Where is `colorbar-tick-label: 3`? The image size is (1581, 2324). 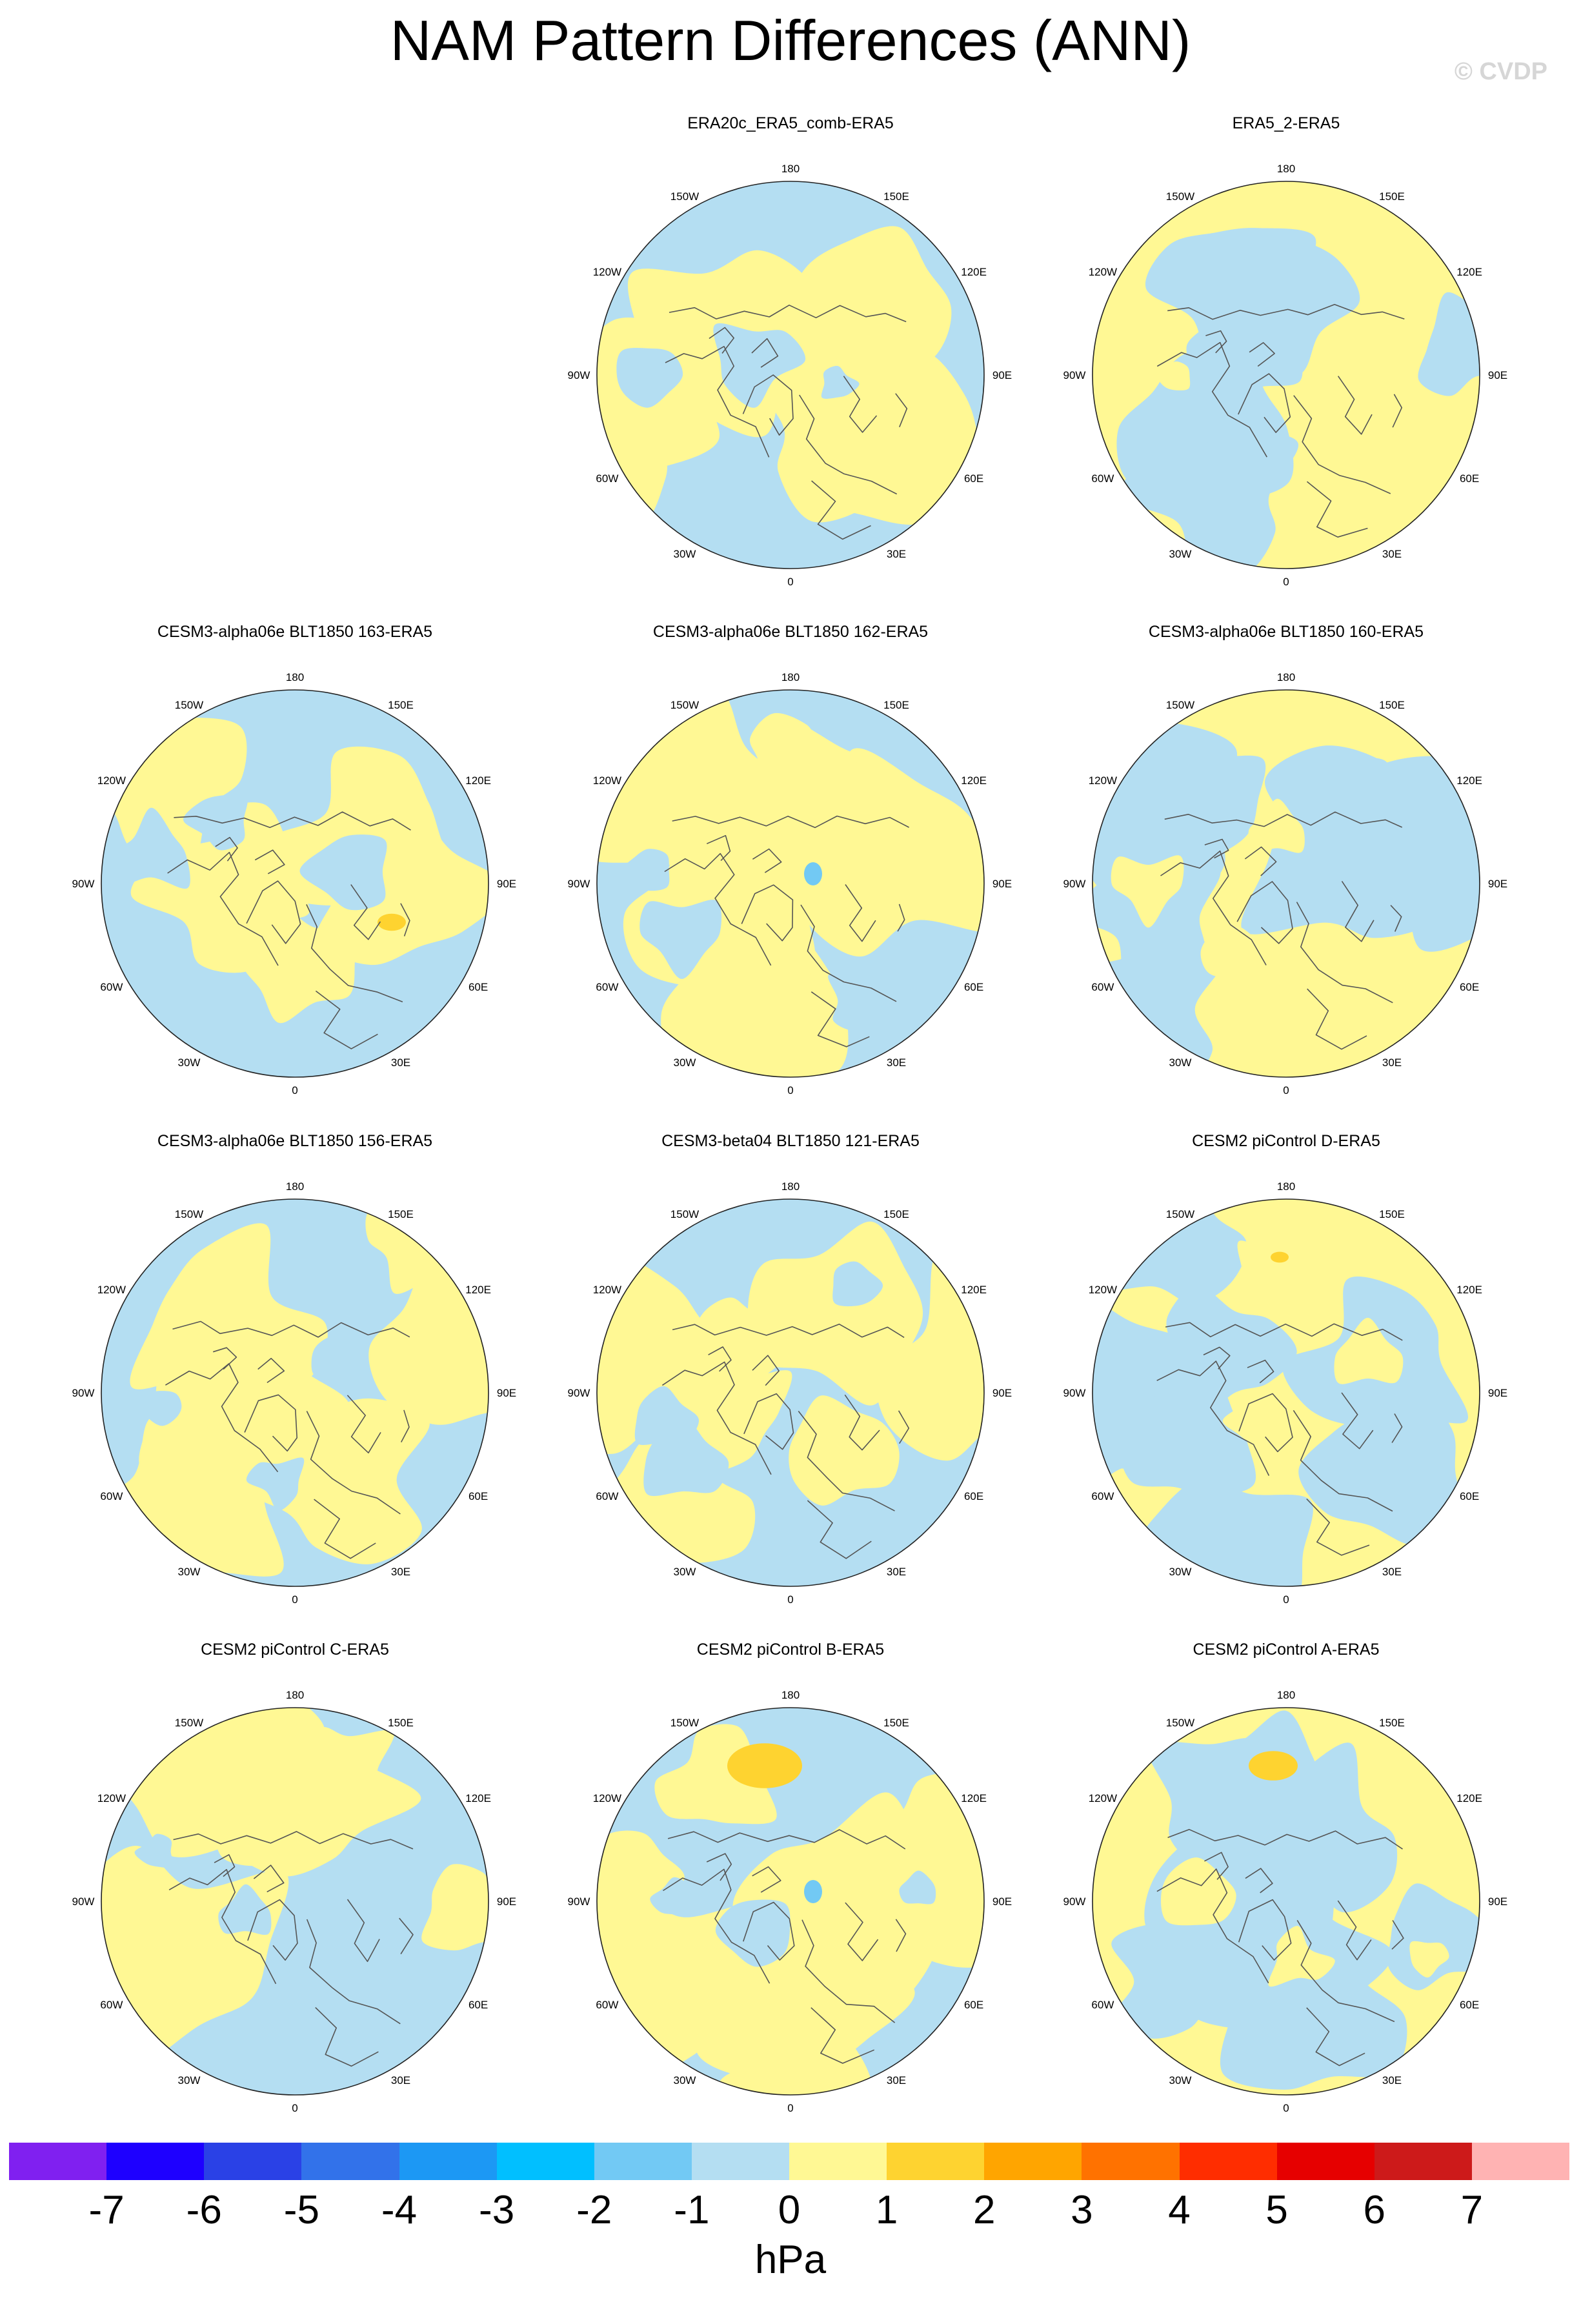
colorbar-tick-label: 3 is located at coordinates (1082, 2210).